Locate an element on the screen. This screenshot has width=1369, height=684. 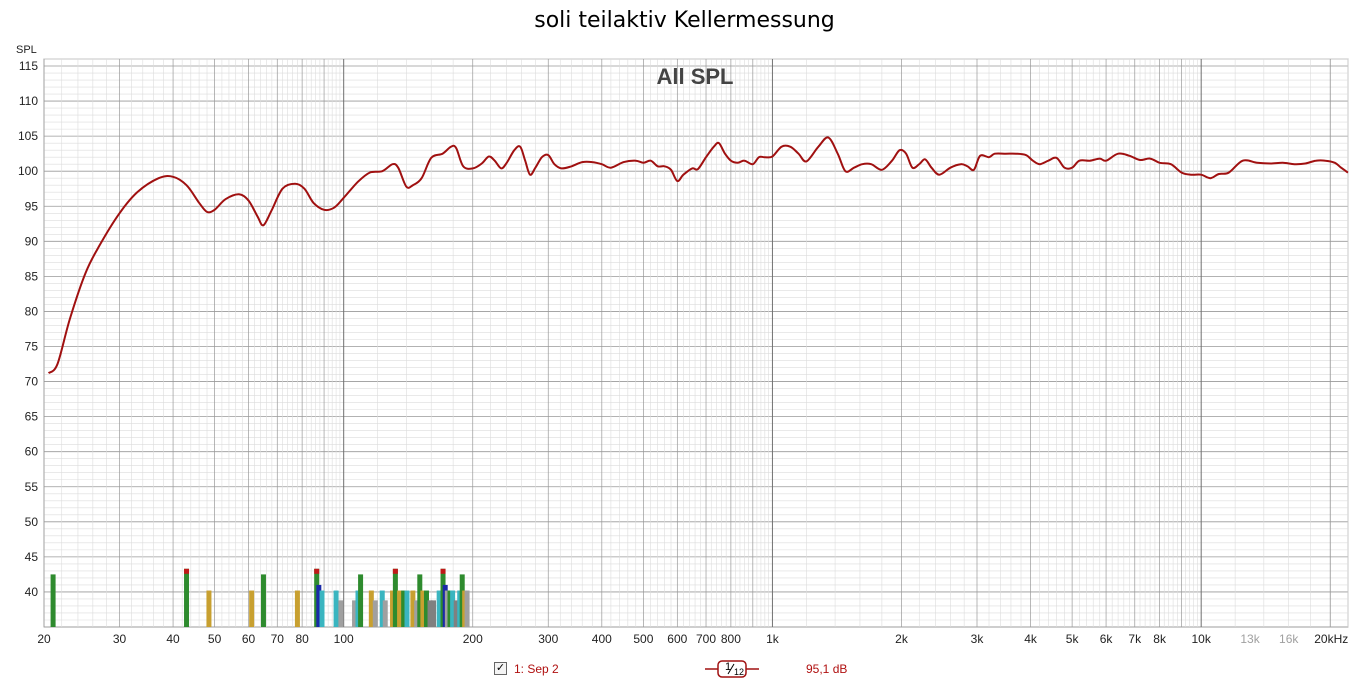
y-tick-label: 100 is located at coordinates (28, 171).